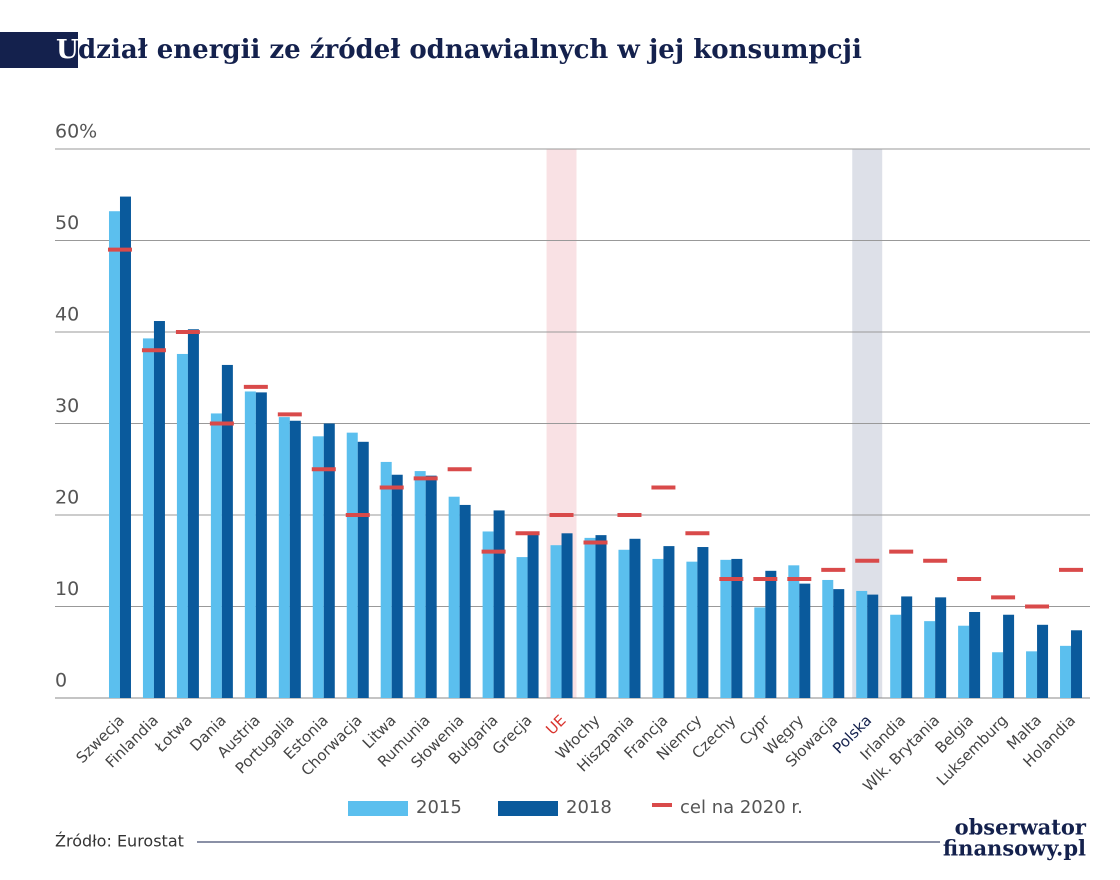 The image size is (1120, 880). I want to click on logo-top: obserwator, so click(1021, 827).